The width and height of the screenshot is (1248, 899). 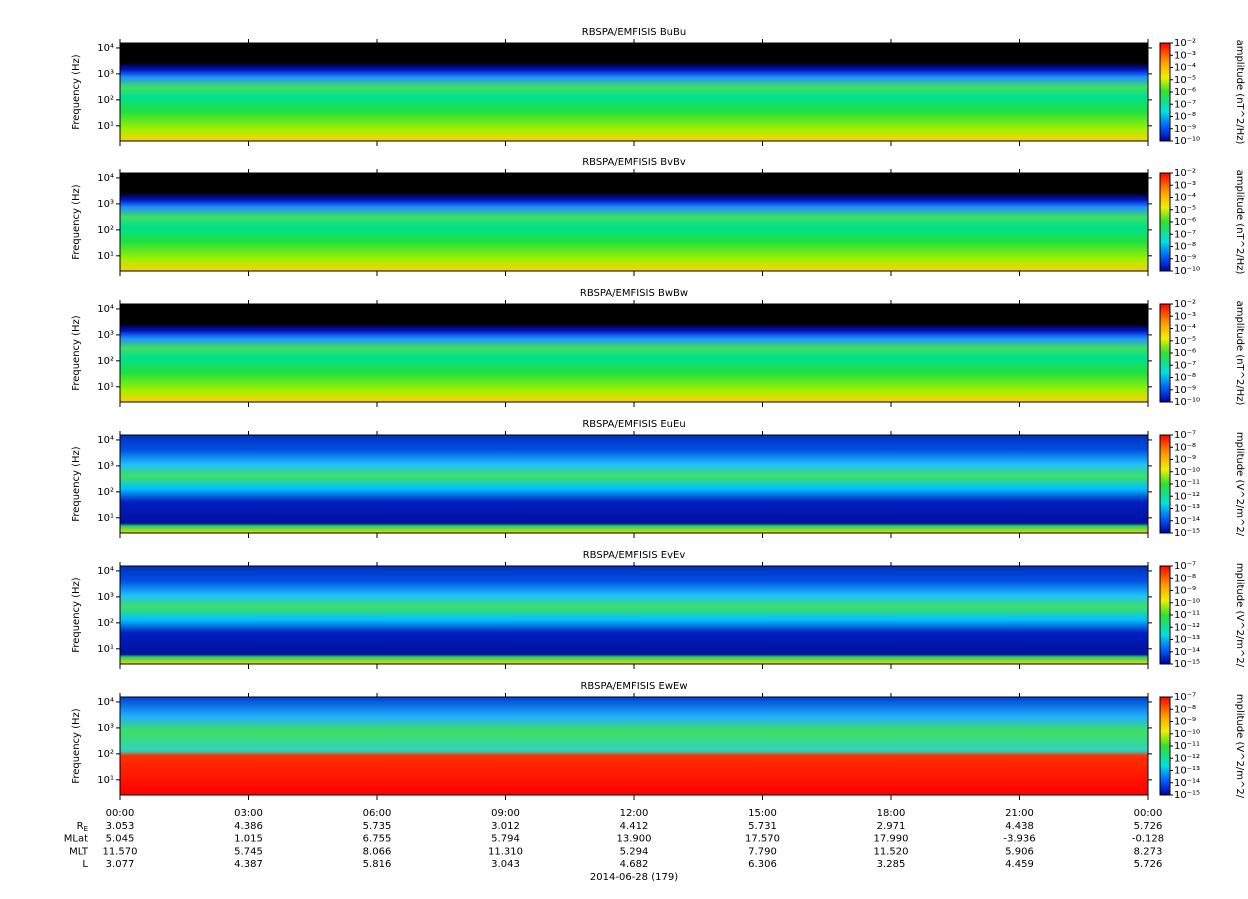 What do you see at coordinates (633, 686) in the screenshot?
I see `panel-title: RBSPA/EMFISIS EwEw` at bounding box center [633, 686].